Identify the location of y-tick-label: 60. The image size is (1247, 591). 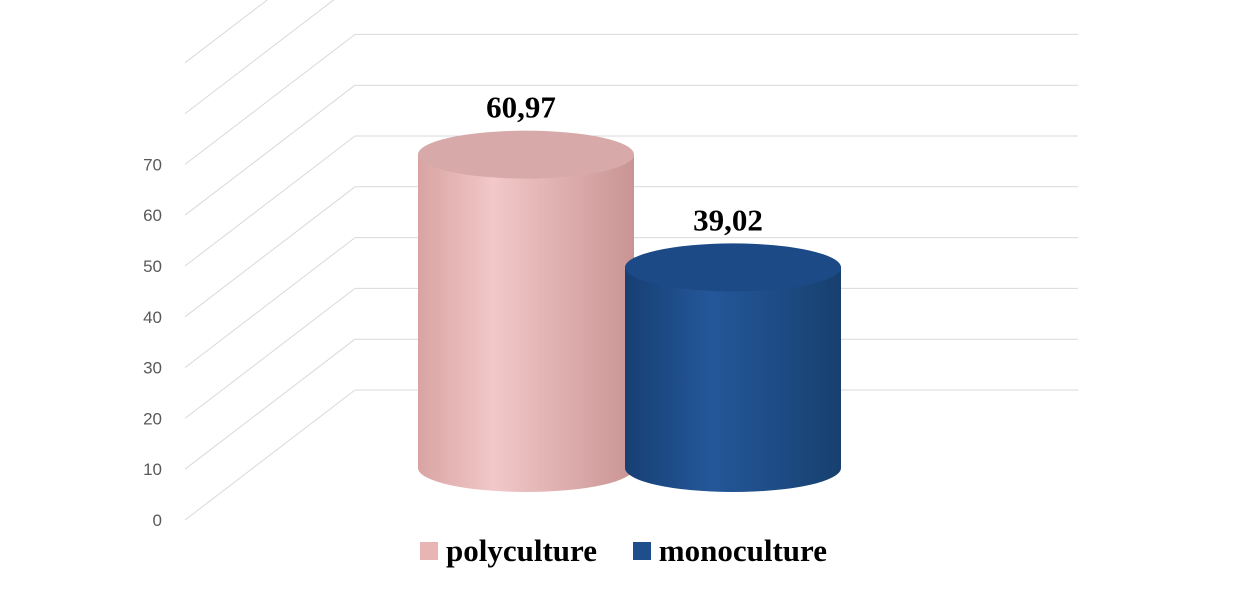
(152, 215).